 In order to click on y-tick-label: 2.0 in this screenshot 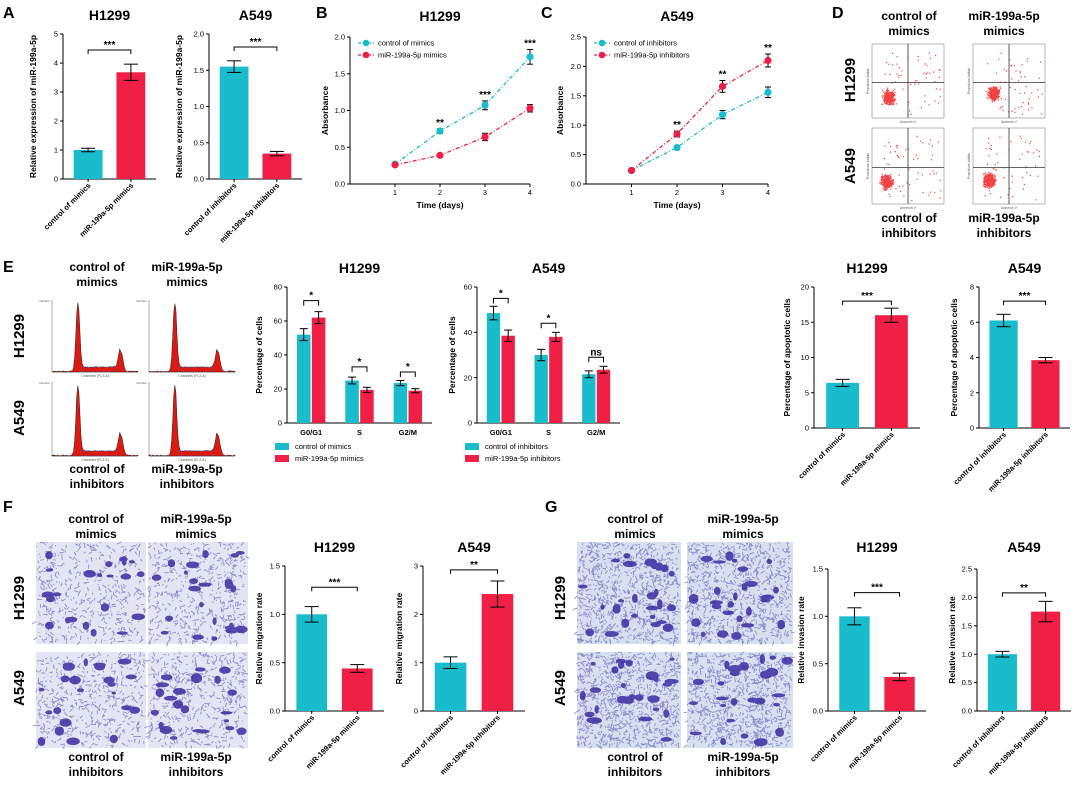, I will do `click(199, 34)`.